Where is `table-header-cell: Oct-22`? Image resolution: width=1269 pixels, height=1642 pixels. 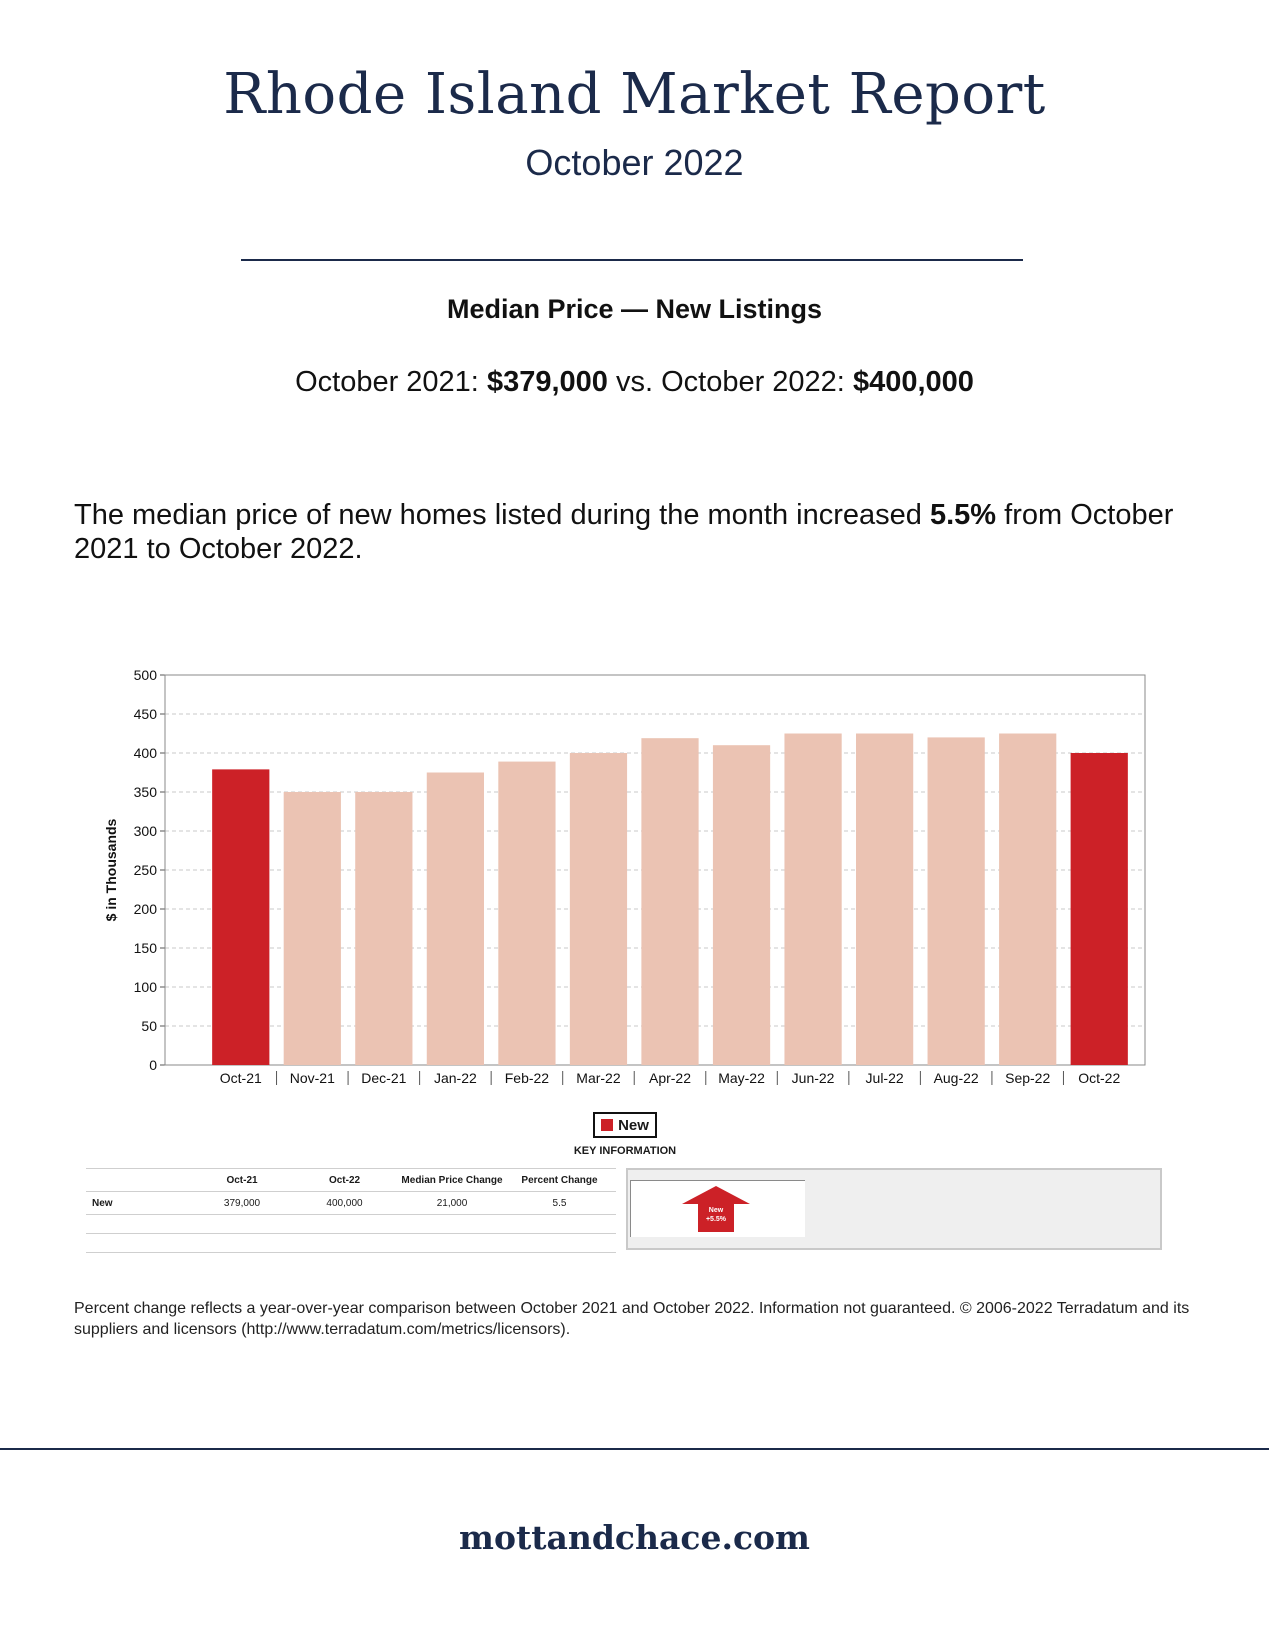
table-header-cell: Oct-22 is located at coordinates (344, 1180).